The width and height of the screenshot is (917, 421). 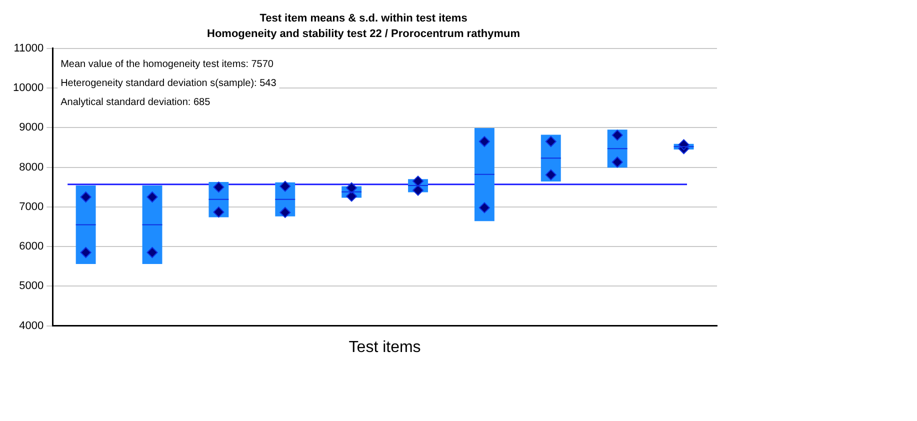 What do you see at coordinates (28, 88) in the screenshot?
I see `y-tick-label: 10000` at bounding box center [28, 88].